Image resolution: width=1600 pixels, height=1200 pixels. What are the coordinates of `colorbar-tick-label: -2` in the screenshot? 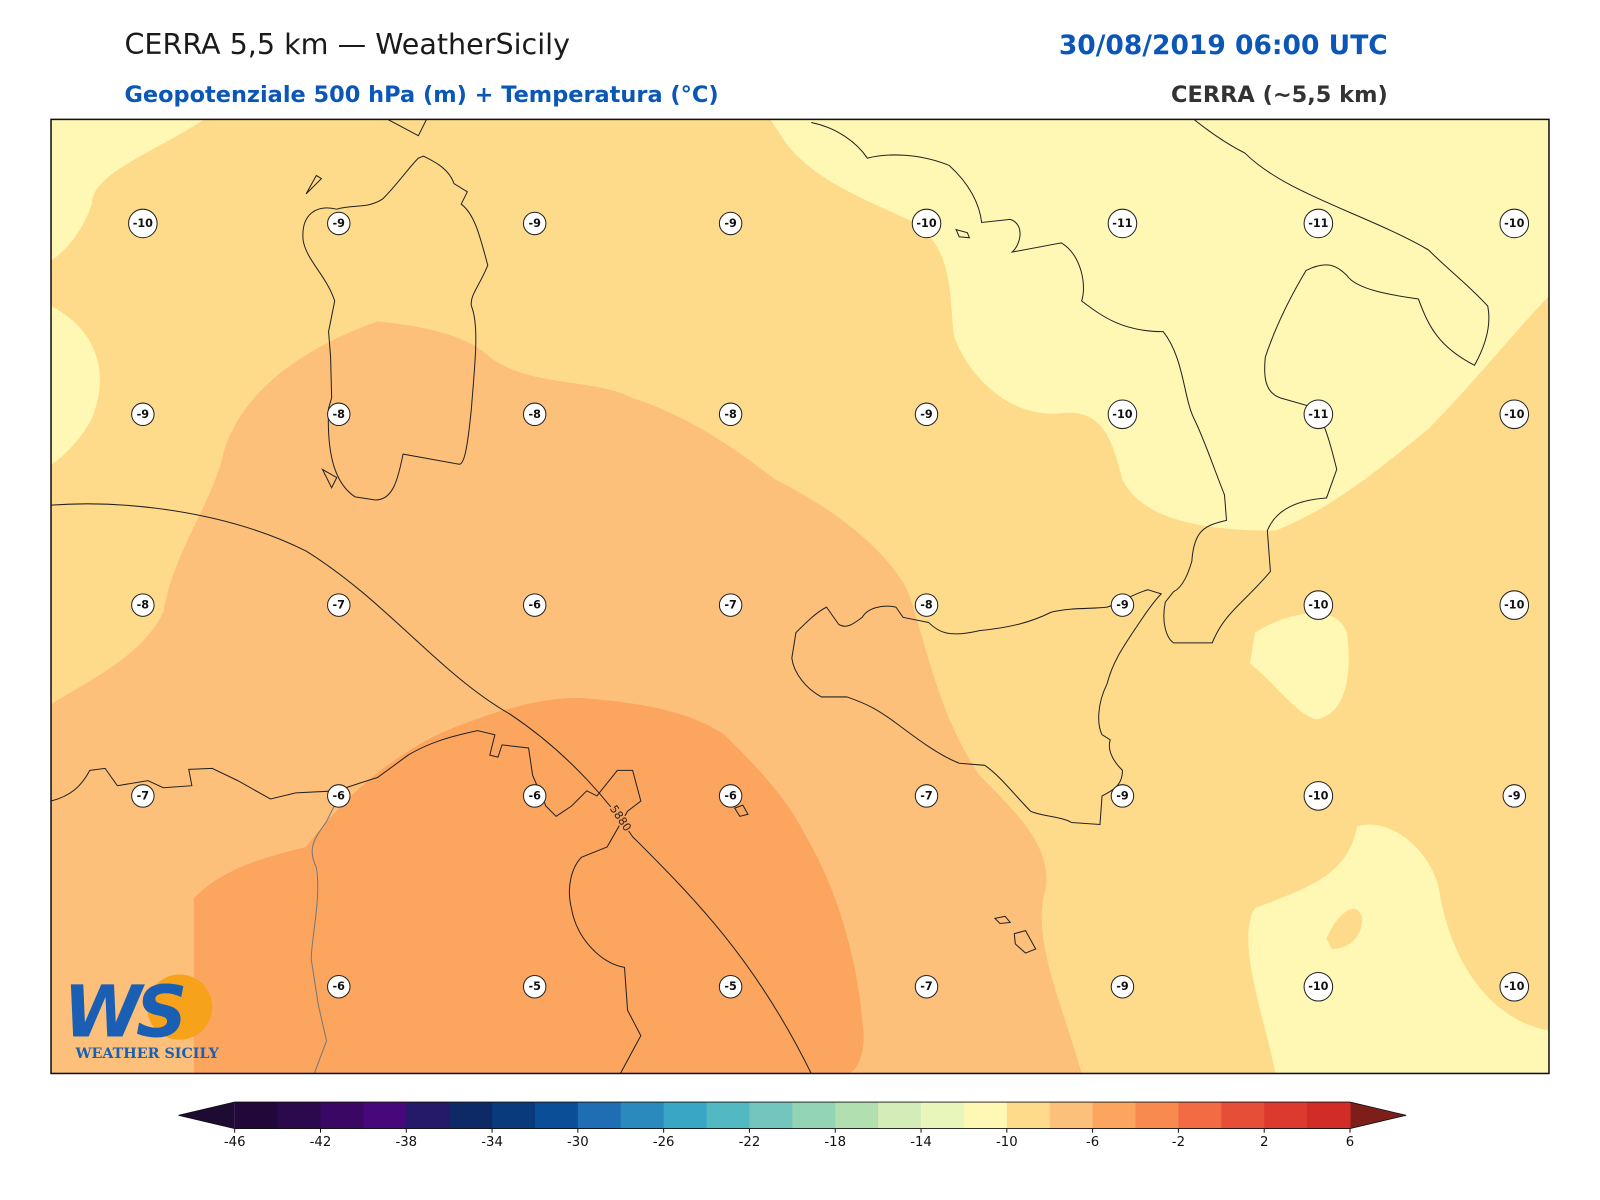 It's located at (1178, 1142).